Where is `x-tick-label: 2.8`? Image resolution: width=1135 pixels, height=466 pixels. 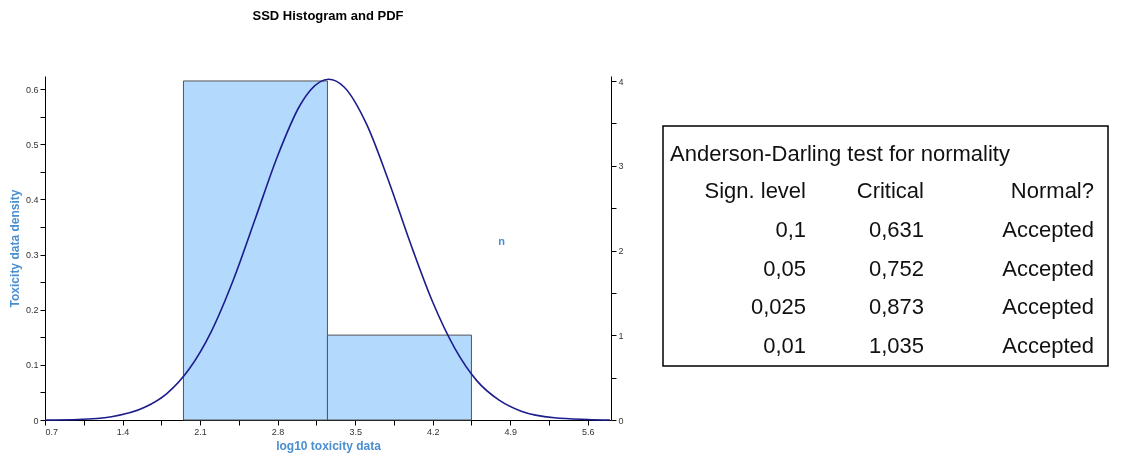
x-tick-label: 2.8 is located at coordinates (278, 431).